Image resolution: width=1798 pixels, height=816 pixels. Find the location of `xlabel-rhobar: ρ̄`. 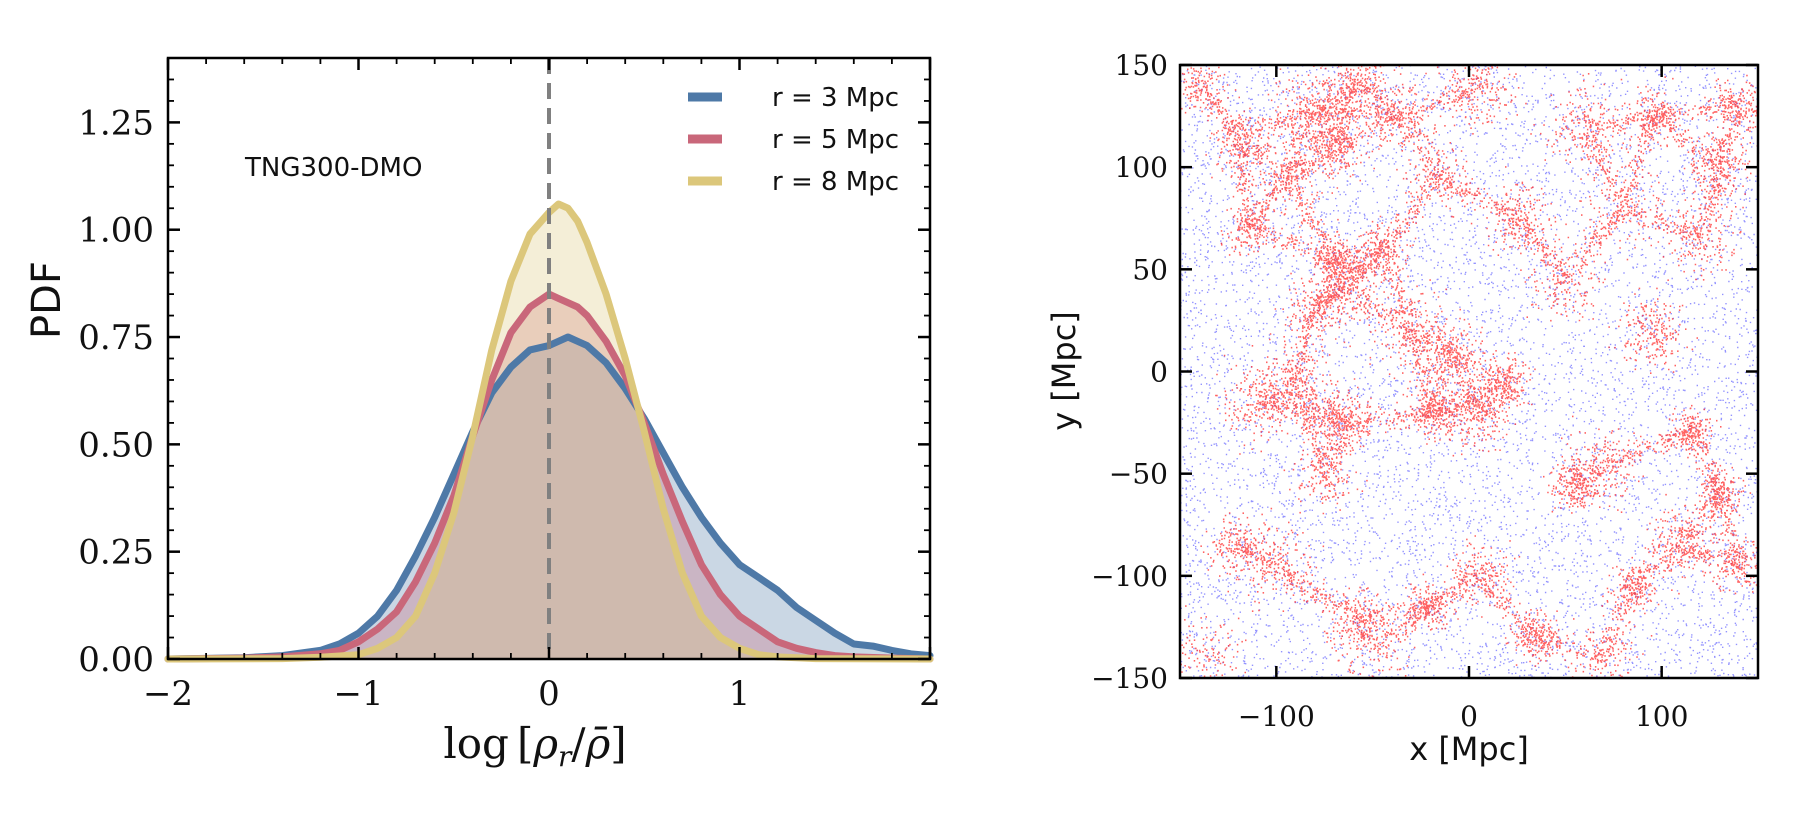

xlabel-rhobar: ρ̄ is located at coordinates (598, 743).